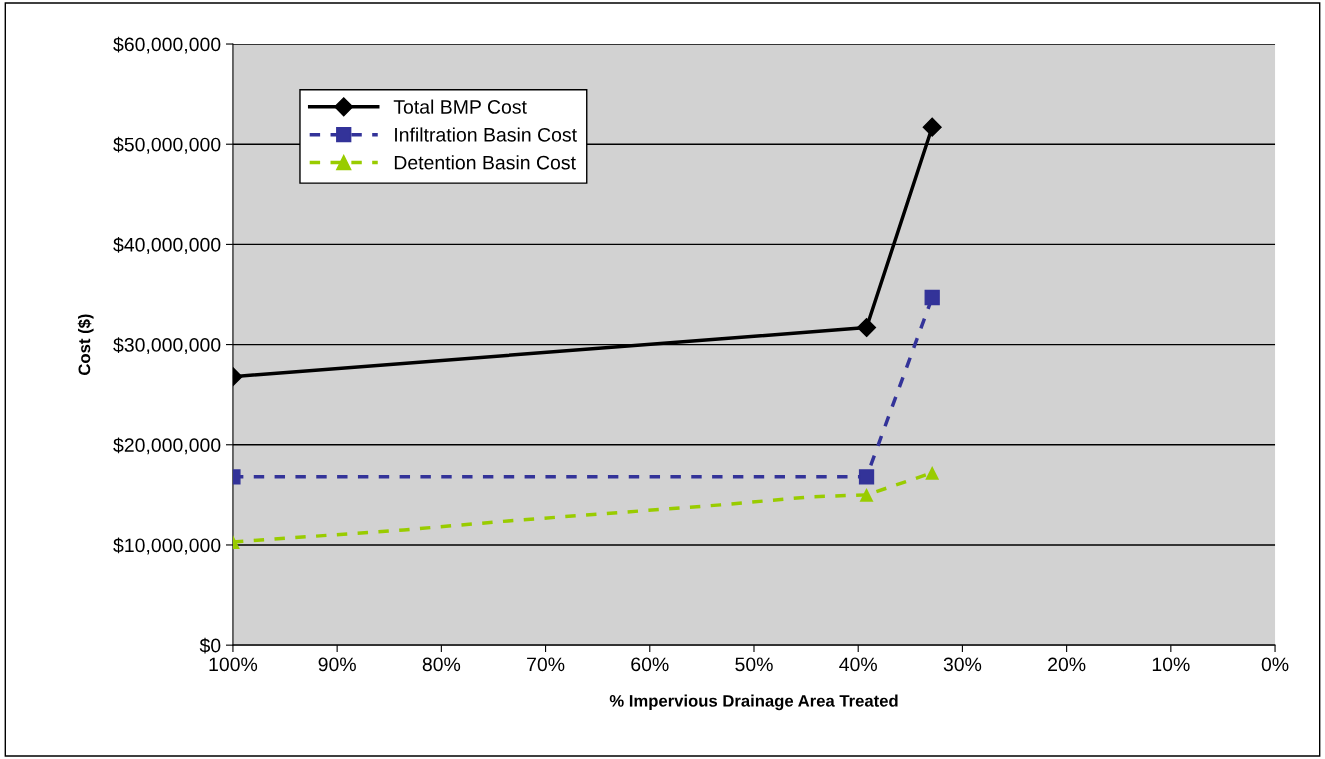 The height and width of the screenshot is (759, 1325). What do you see at coordinates (858, 664) in the screenshot?
I see `x-tick-label: 40%` at bounding box center [858, 664].